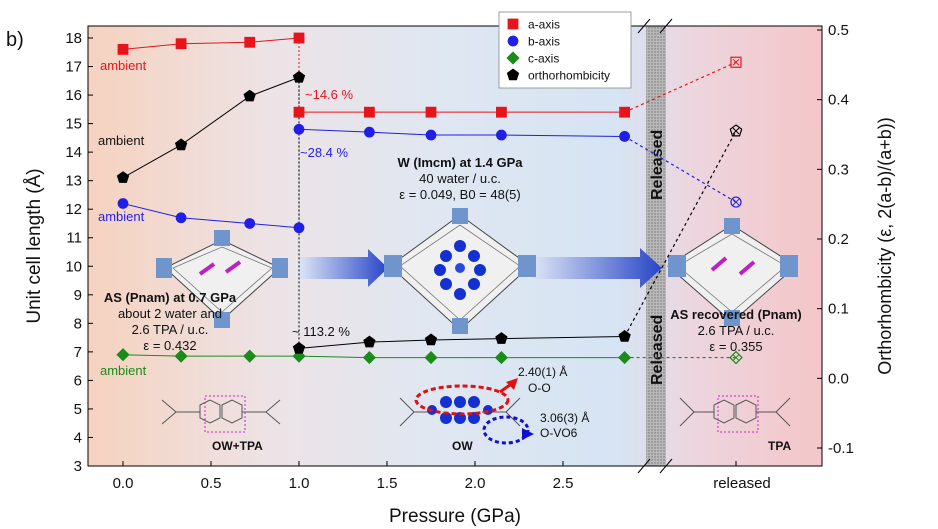  I want to click on y-tick-label: 3, so click(78, 466).